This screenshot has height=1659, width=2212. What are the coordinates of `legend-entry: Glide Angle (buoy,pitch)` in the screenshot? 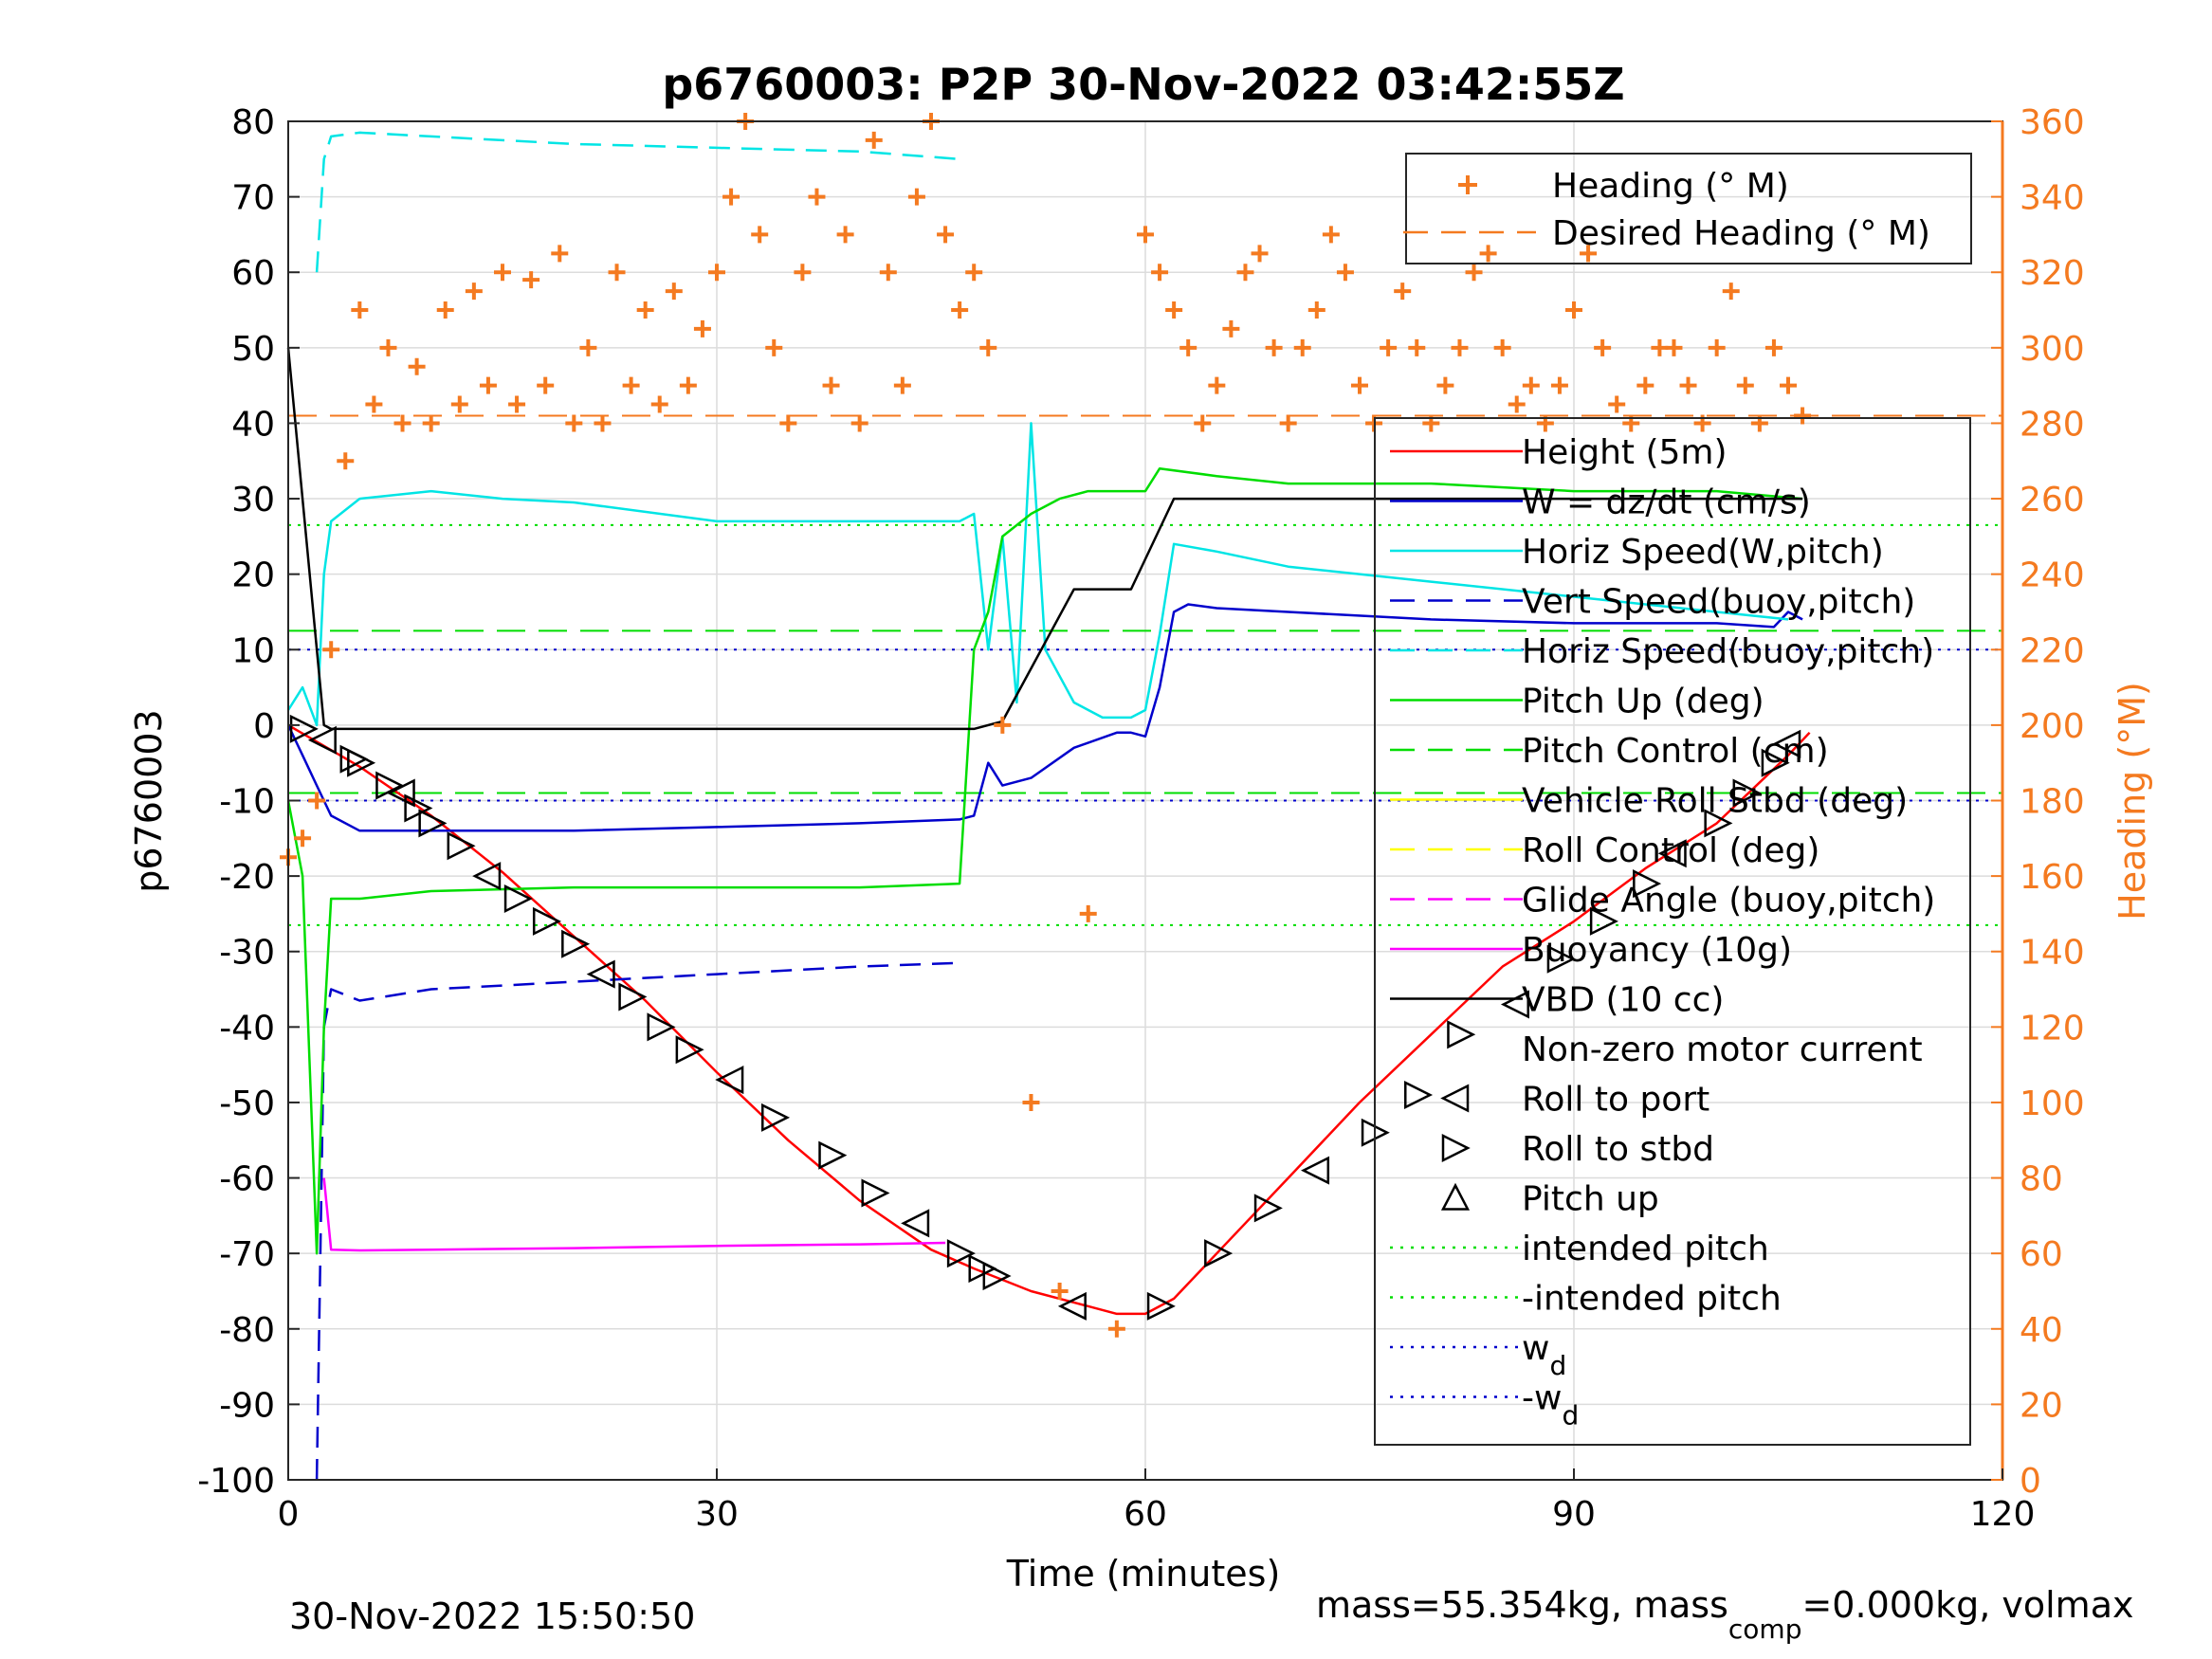 It's located at (1728, 901).